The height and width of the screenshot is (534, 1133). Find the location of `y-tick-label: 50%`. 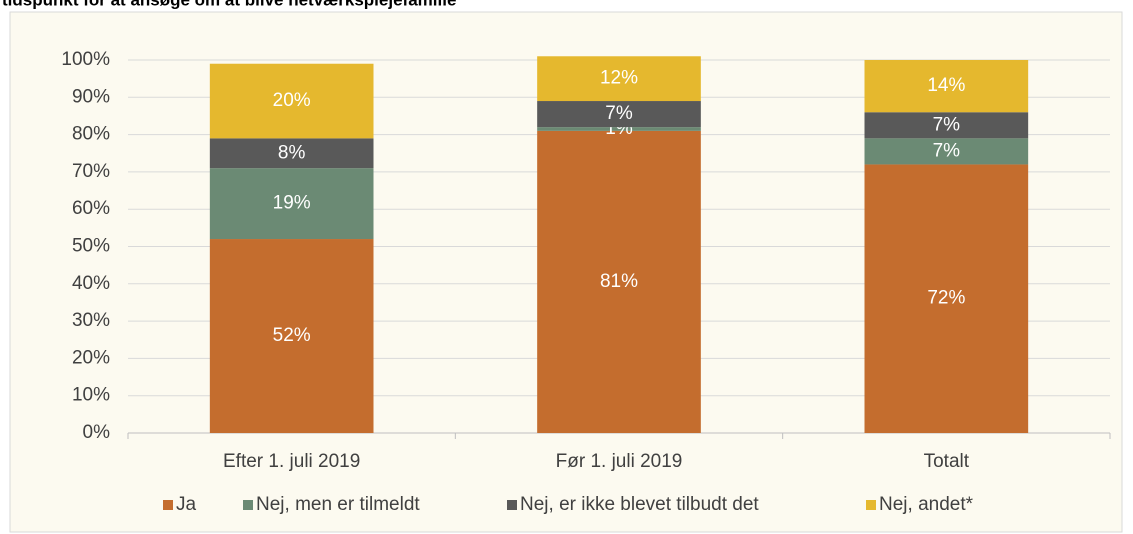

y-tick-label: 50% is located at coordinates (91, 246).